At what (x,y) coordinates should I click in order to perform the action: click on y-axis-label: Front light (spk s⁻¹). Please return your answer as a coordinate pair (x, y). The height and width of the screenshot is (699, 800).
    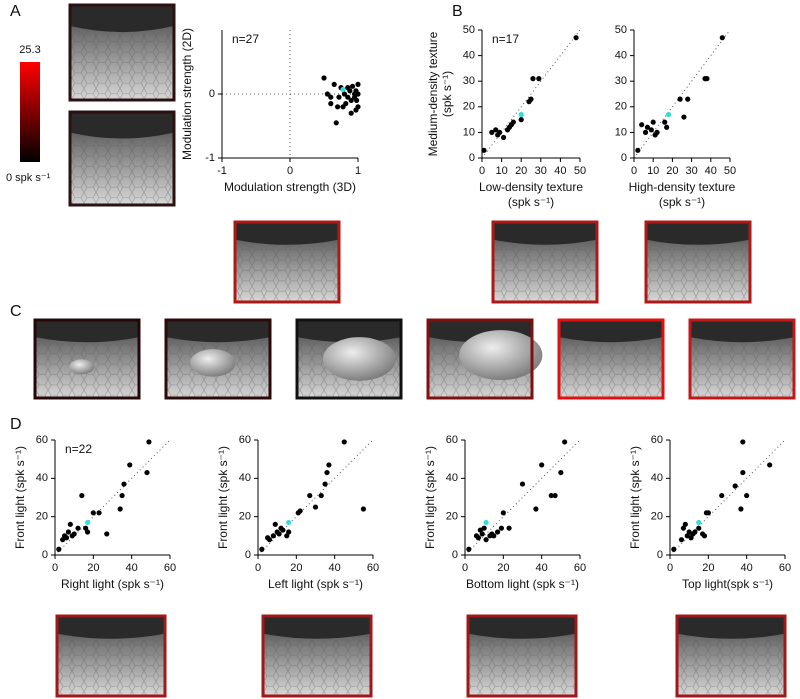
    Looking at the image, I should click on (430, 497).